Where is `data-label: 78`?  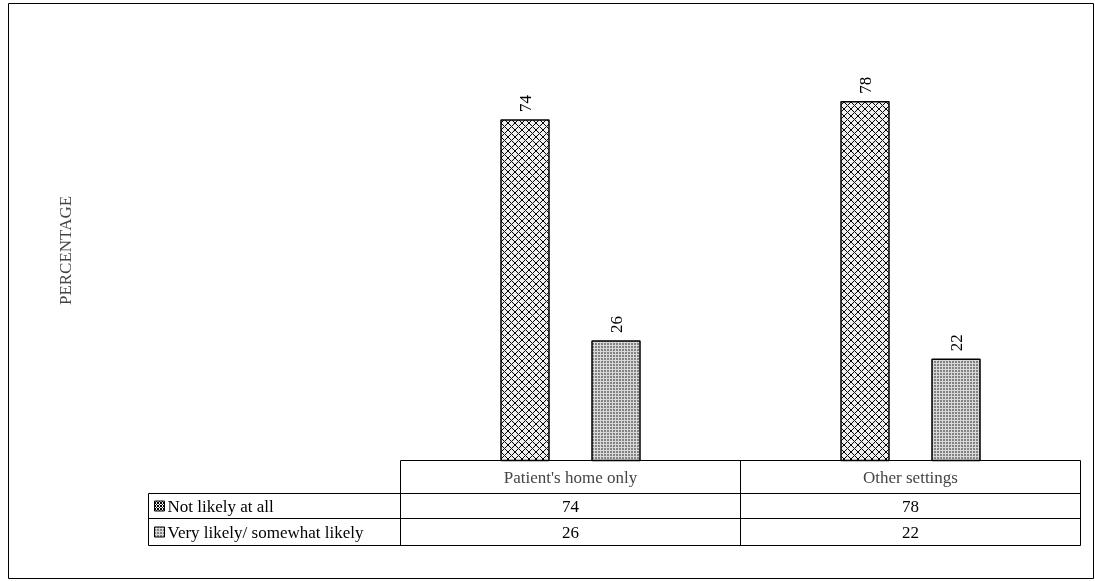 data-label: 78 is located at coordinates (910, 506).